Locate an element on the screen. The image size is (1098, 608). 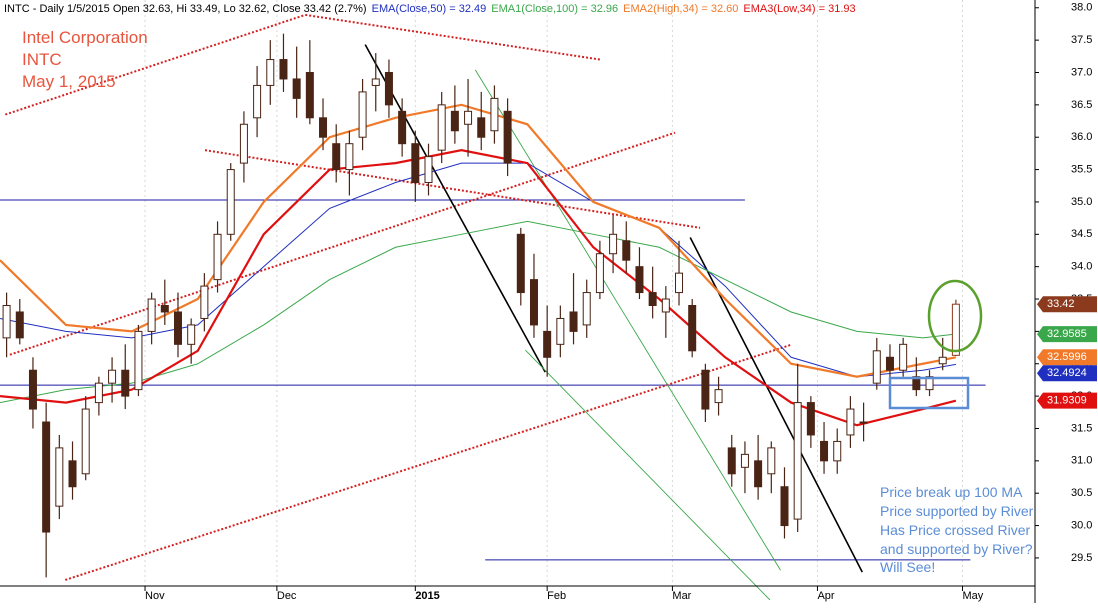
y-tick-label: 37.5 is located at coordinates (1081, 40).